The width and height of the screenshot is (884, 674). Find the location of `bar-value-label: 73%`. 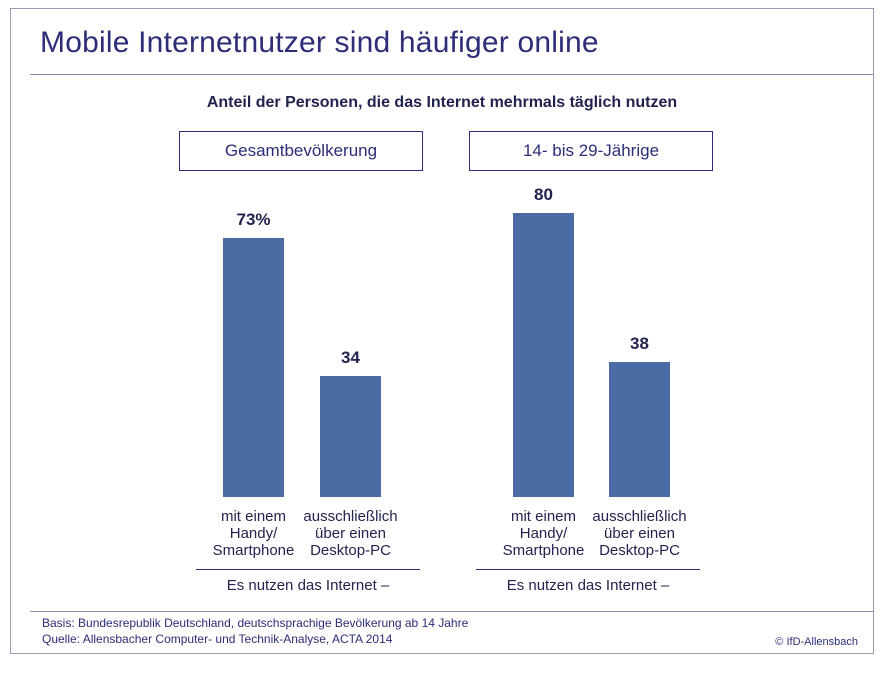

bar-value-label: 73% is located at coordinates (253, 219).